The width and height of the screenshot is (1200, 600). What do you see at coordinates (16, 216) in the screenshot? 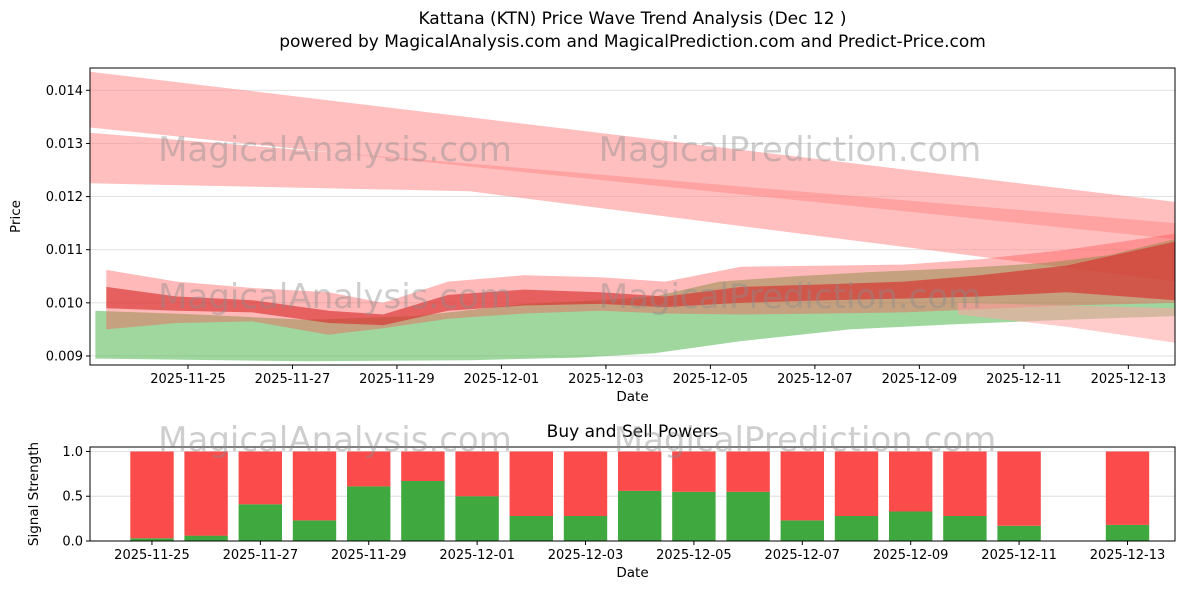
I see `y-axis-label: Price` at bounding box center [16, 216].